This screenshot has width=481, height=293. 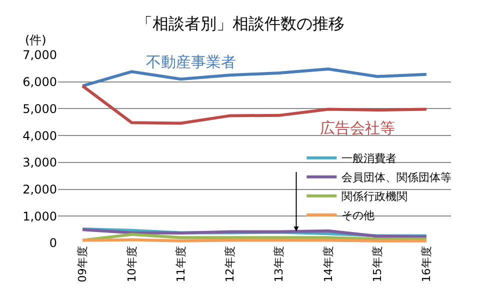 What do you see at coordinates (181, 264) in the screenshot?
I see `x-tick-label: 11年度` at bounding box center [181, 264].